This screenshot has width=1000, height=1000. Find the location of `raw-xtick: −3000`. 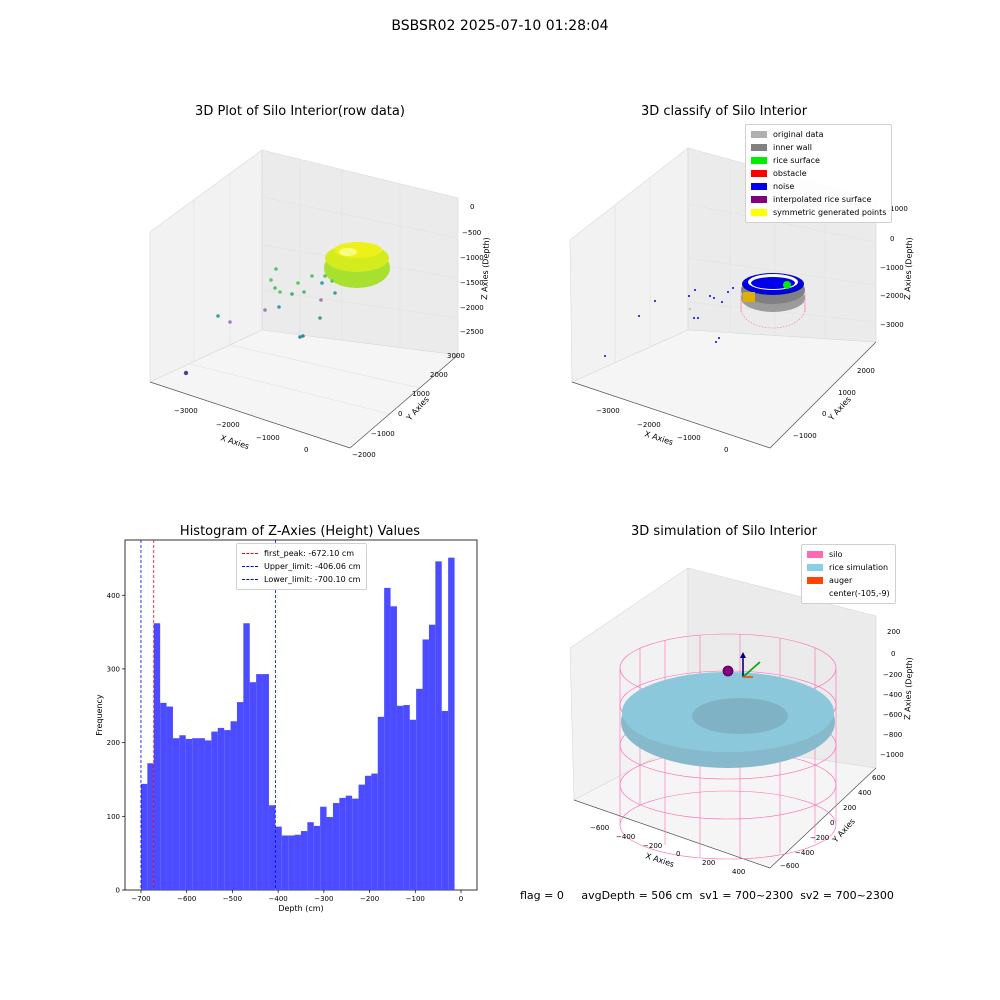

raw-xtick: −3000 is located at coordinates (186, 411).